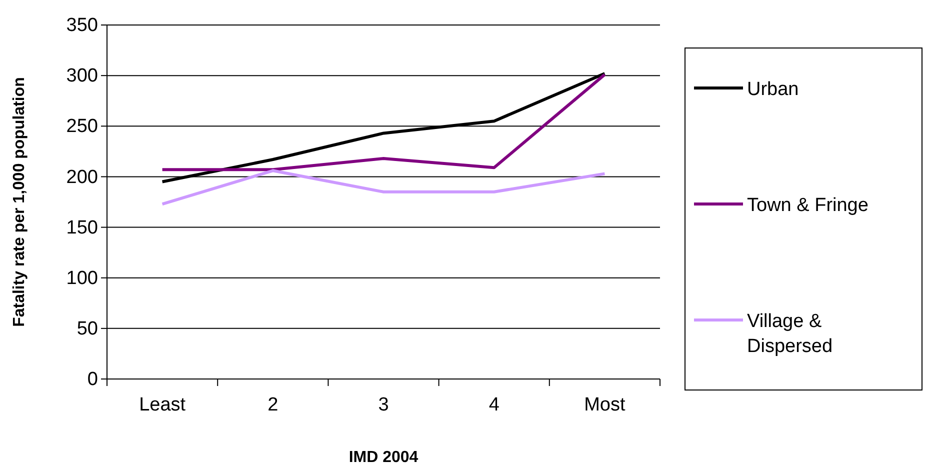 Image resolution: width=927 pixels, height=469 pixels. What do you see at coordinates (773, 89) in the screenshot?
I see `legend-label: Urban` at bounding box center [773, 89].